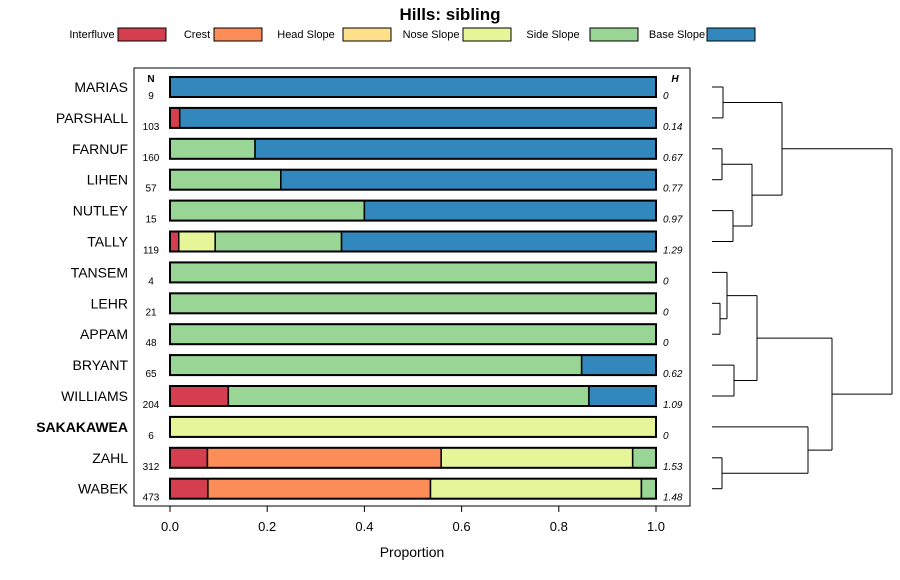 The width and height of the screenshot is (900, 580). Describe the element at coordinates (101, 365) in the screenshot. I see `row-label: BRYANT` at that location.